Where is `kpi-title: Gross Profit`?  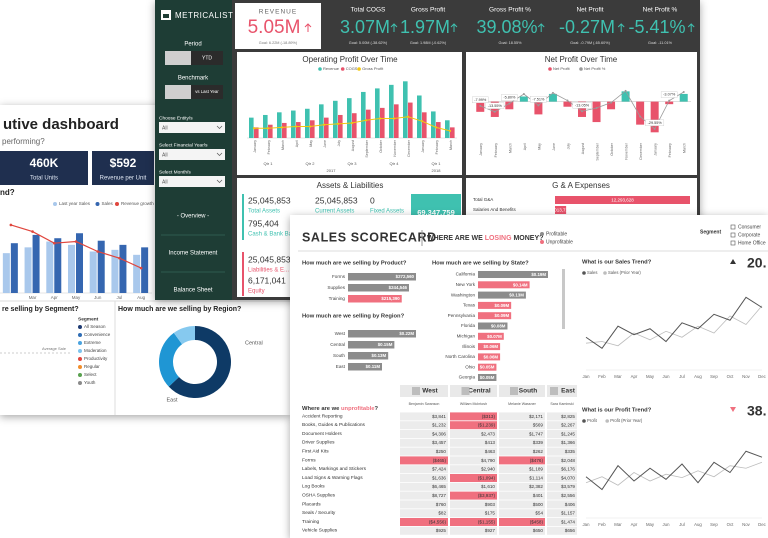
kpi-title: Gross Profit is located at coordinates (428, 10).